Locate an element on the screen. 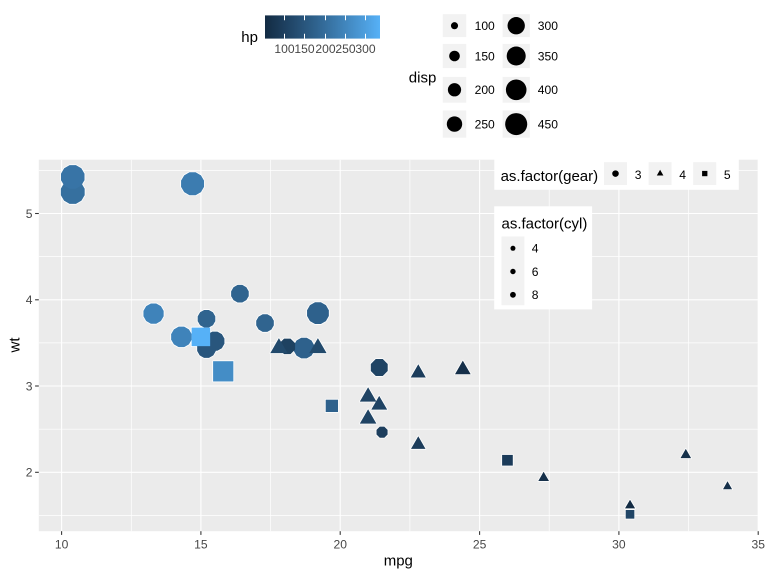 Image resolution: width=768 pixels, height=576 pixels. svg-text: 10 is located at coordinates (62, 545).